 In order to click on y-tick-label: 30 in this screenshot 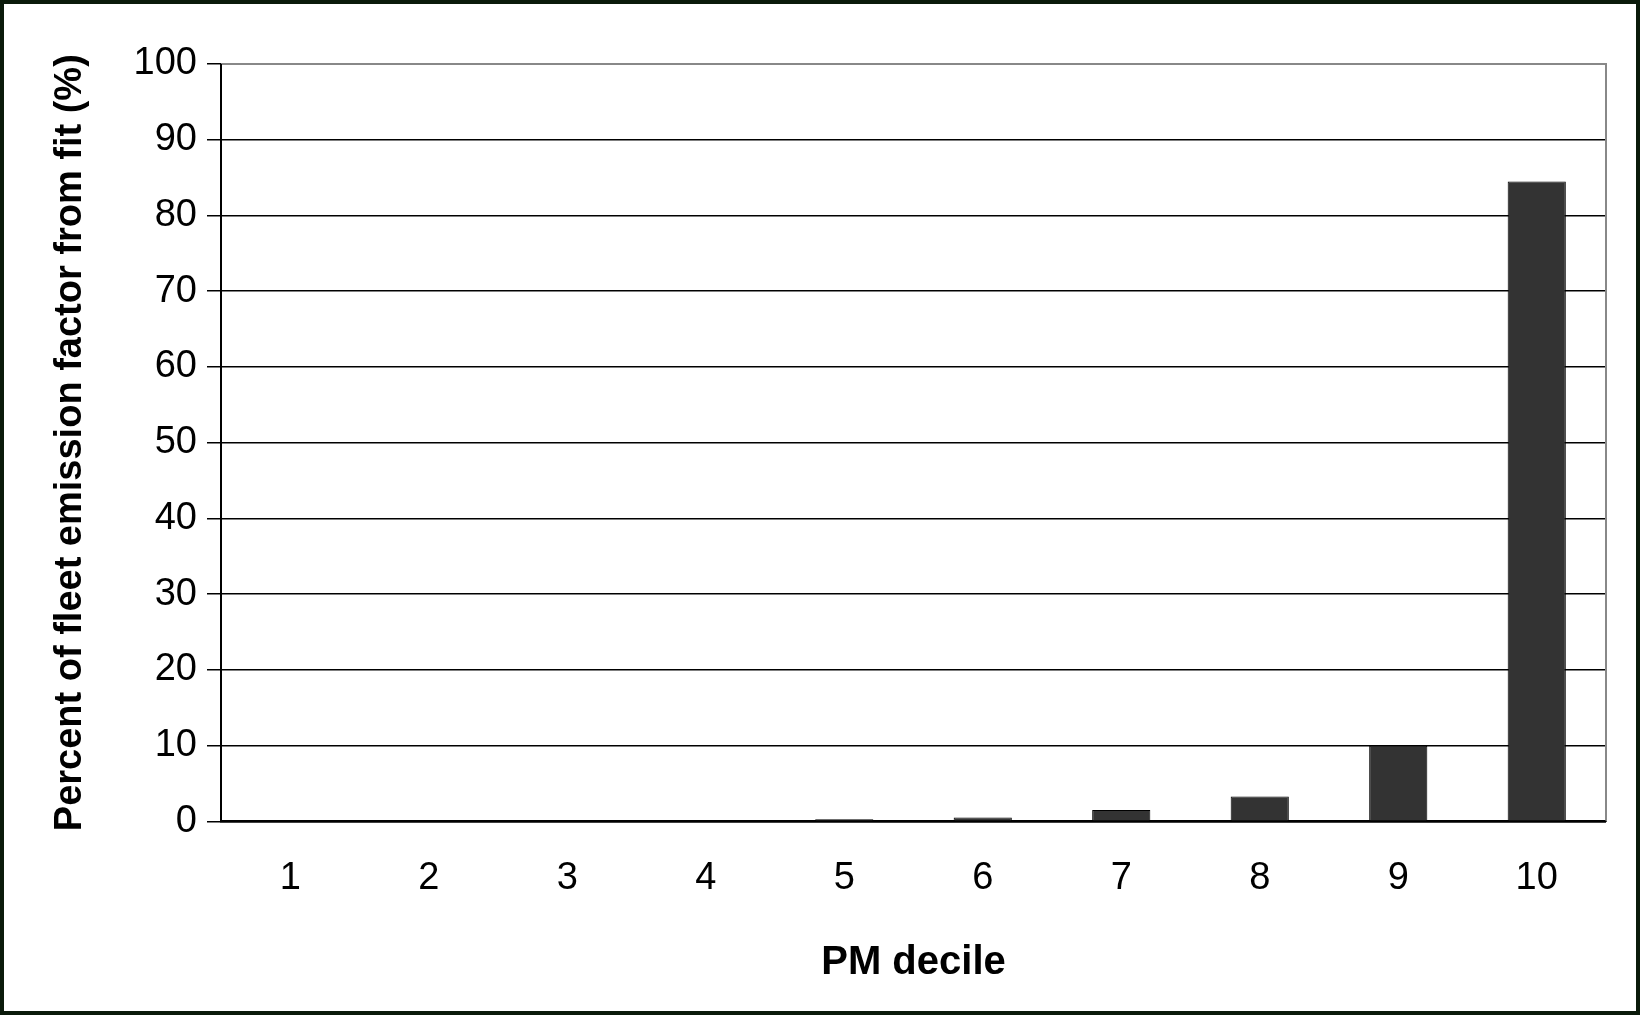, I will do `click(175, 591)`.